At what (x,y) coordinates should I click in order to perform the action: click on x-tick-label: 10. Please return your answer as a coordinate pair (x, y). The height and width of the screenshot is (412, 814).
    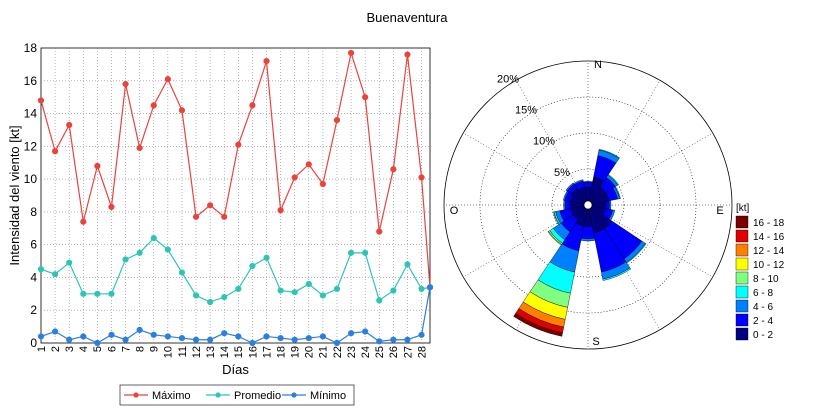
    Looking at the image, I should click on (169, 352).